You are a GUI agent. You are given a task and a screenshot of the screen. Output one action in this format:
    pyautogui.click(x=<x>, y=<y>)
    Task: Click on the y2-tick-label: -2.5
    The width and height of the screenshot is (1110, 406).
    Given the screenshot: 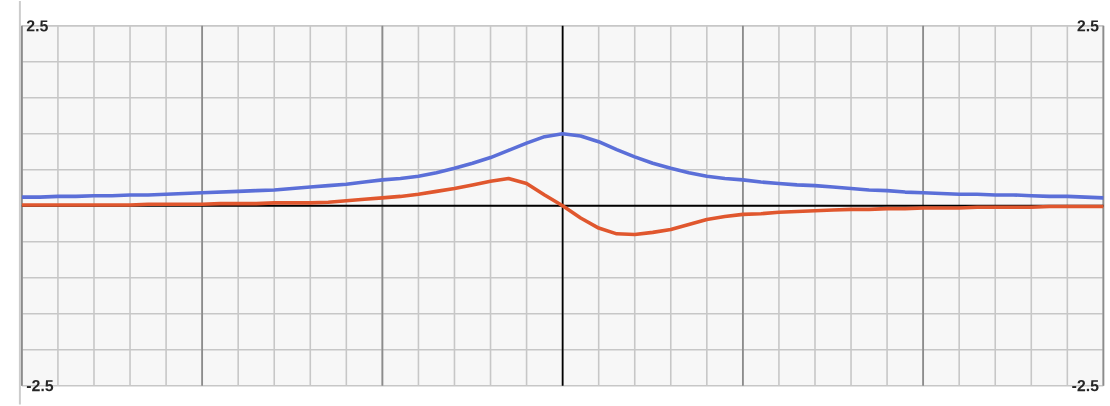 What is the action you would take?
    pyautogui.click(x=1085, y=386)
    